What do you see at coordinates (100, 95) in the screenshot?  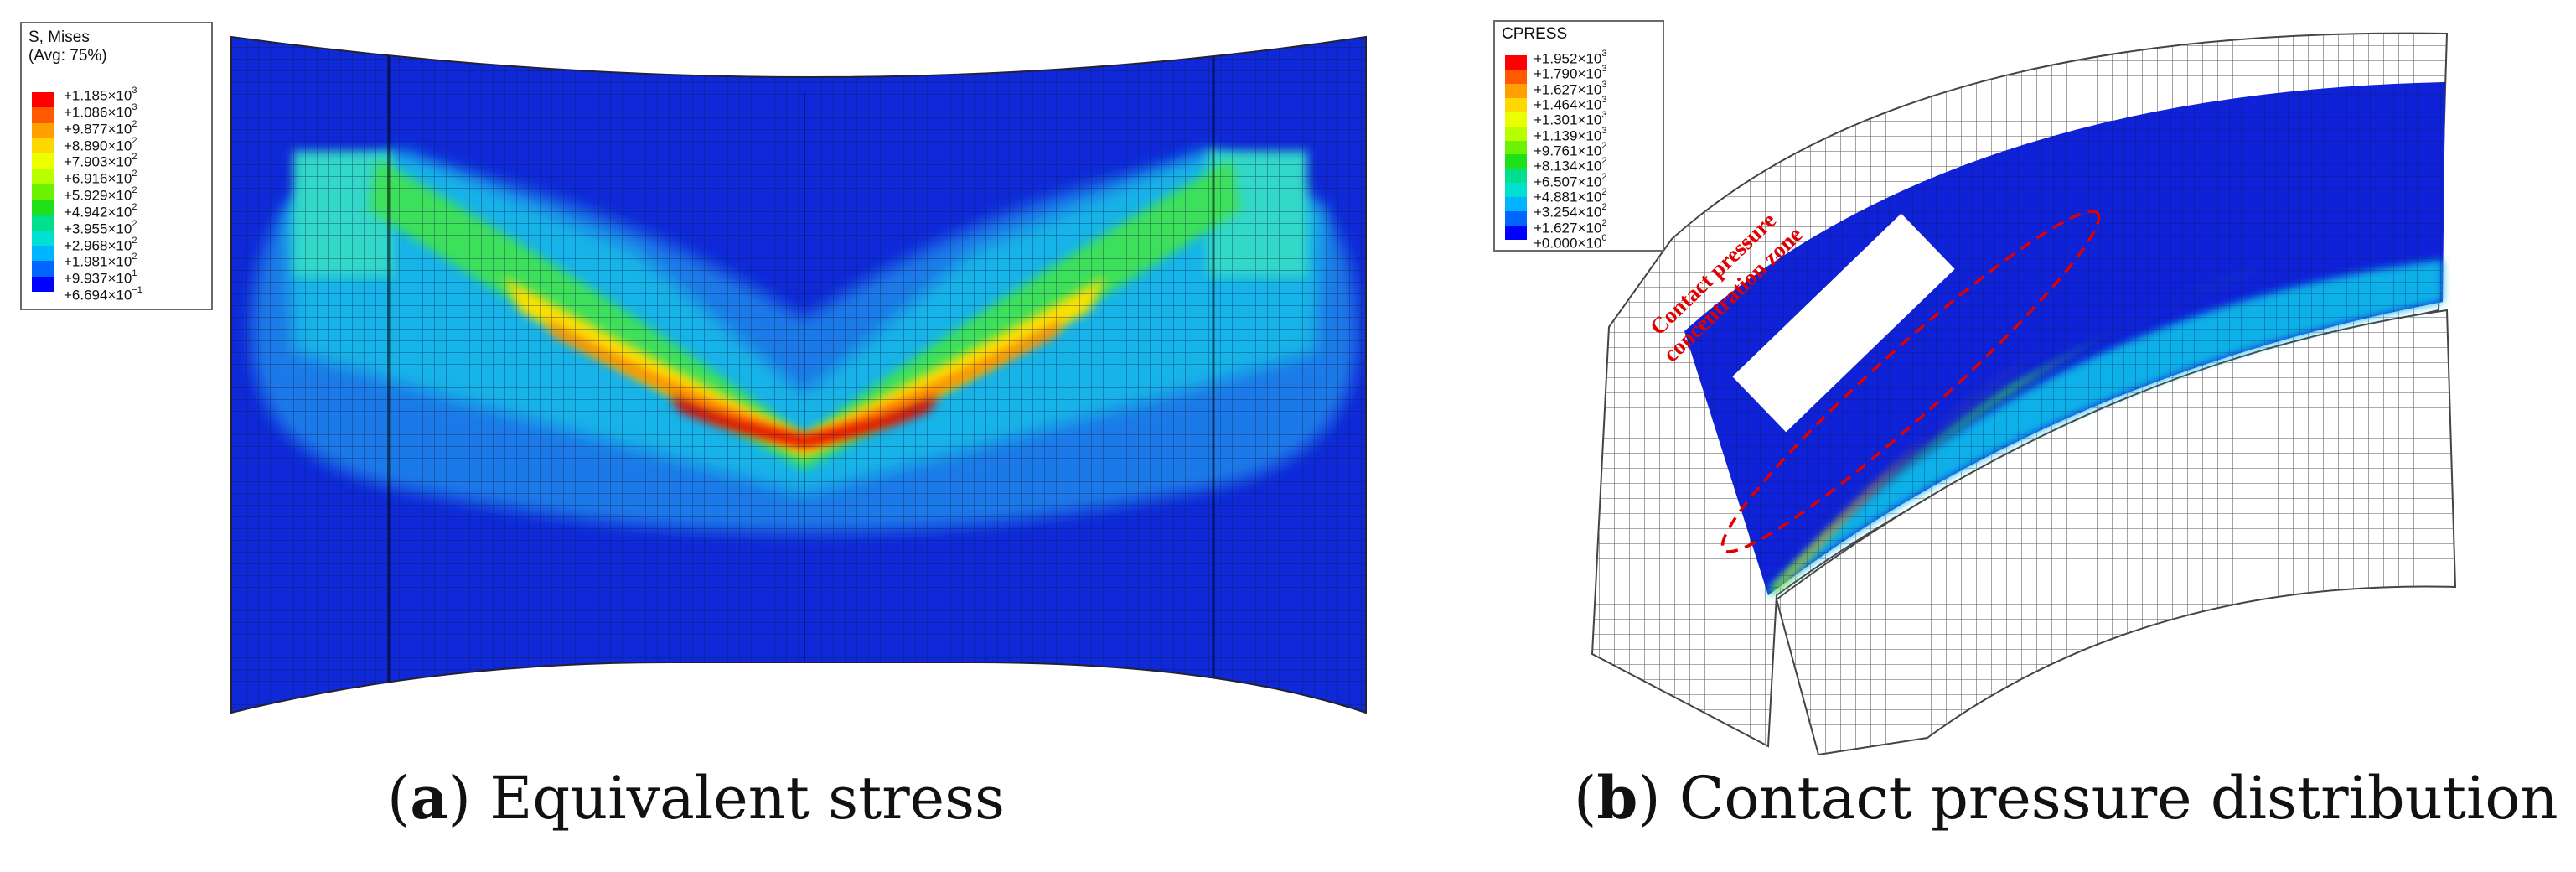 I see `legend-value: +1.185×103` at bounding box center [100, 95].